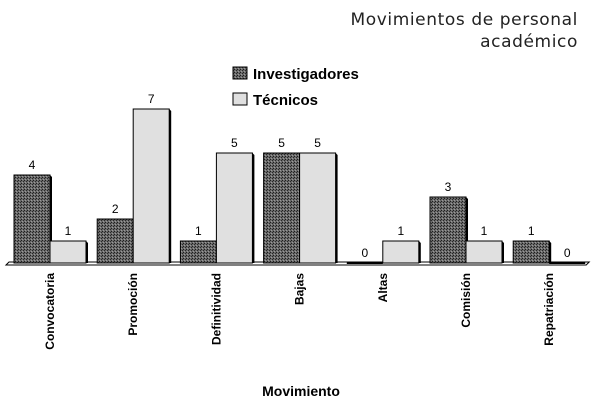 This screenshot has height=401, width=598. Describe the element at coordinates (32, 165) in the screenshot. I see `data-label-investigadores-convocatoria: 4` at that location.